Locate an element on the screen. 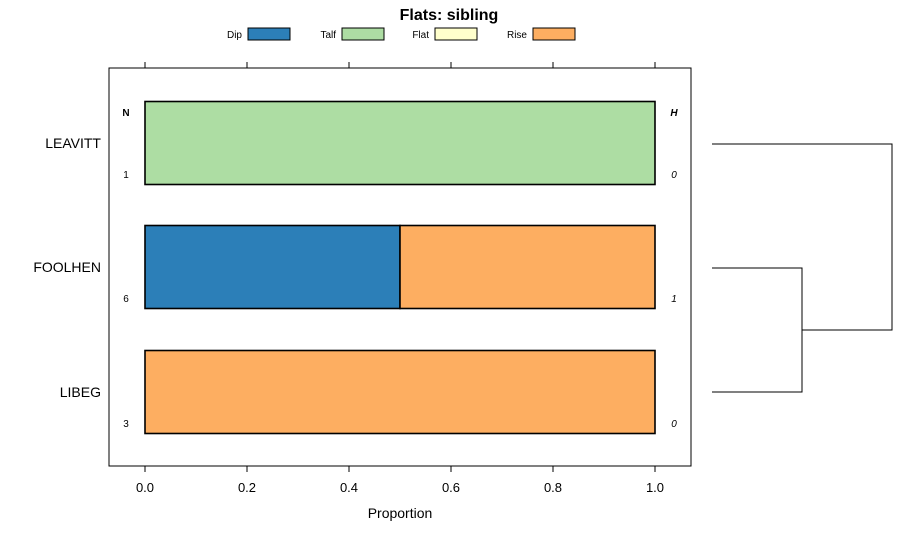  n-header: N is located at coordinates (125, 113).